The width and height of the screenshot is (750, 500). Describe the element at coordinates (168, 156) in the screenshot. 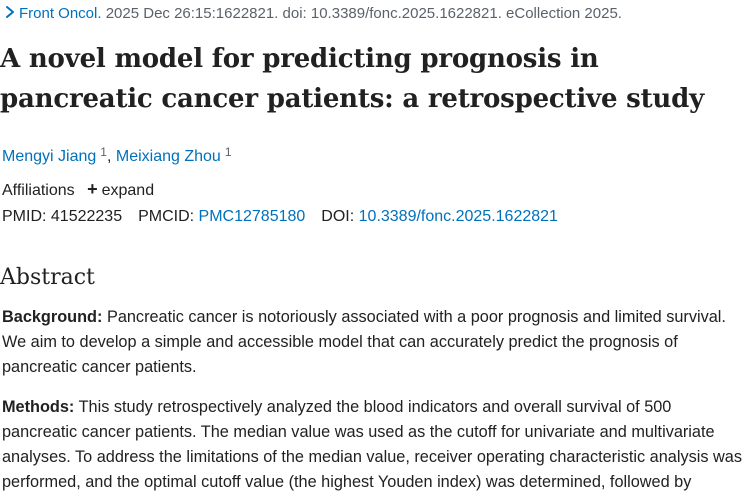

I see `author-link: Meixiang Zhou` at that location.